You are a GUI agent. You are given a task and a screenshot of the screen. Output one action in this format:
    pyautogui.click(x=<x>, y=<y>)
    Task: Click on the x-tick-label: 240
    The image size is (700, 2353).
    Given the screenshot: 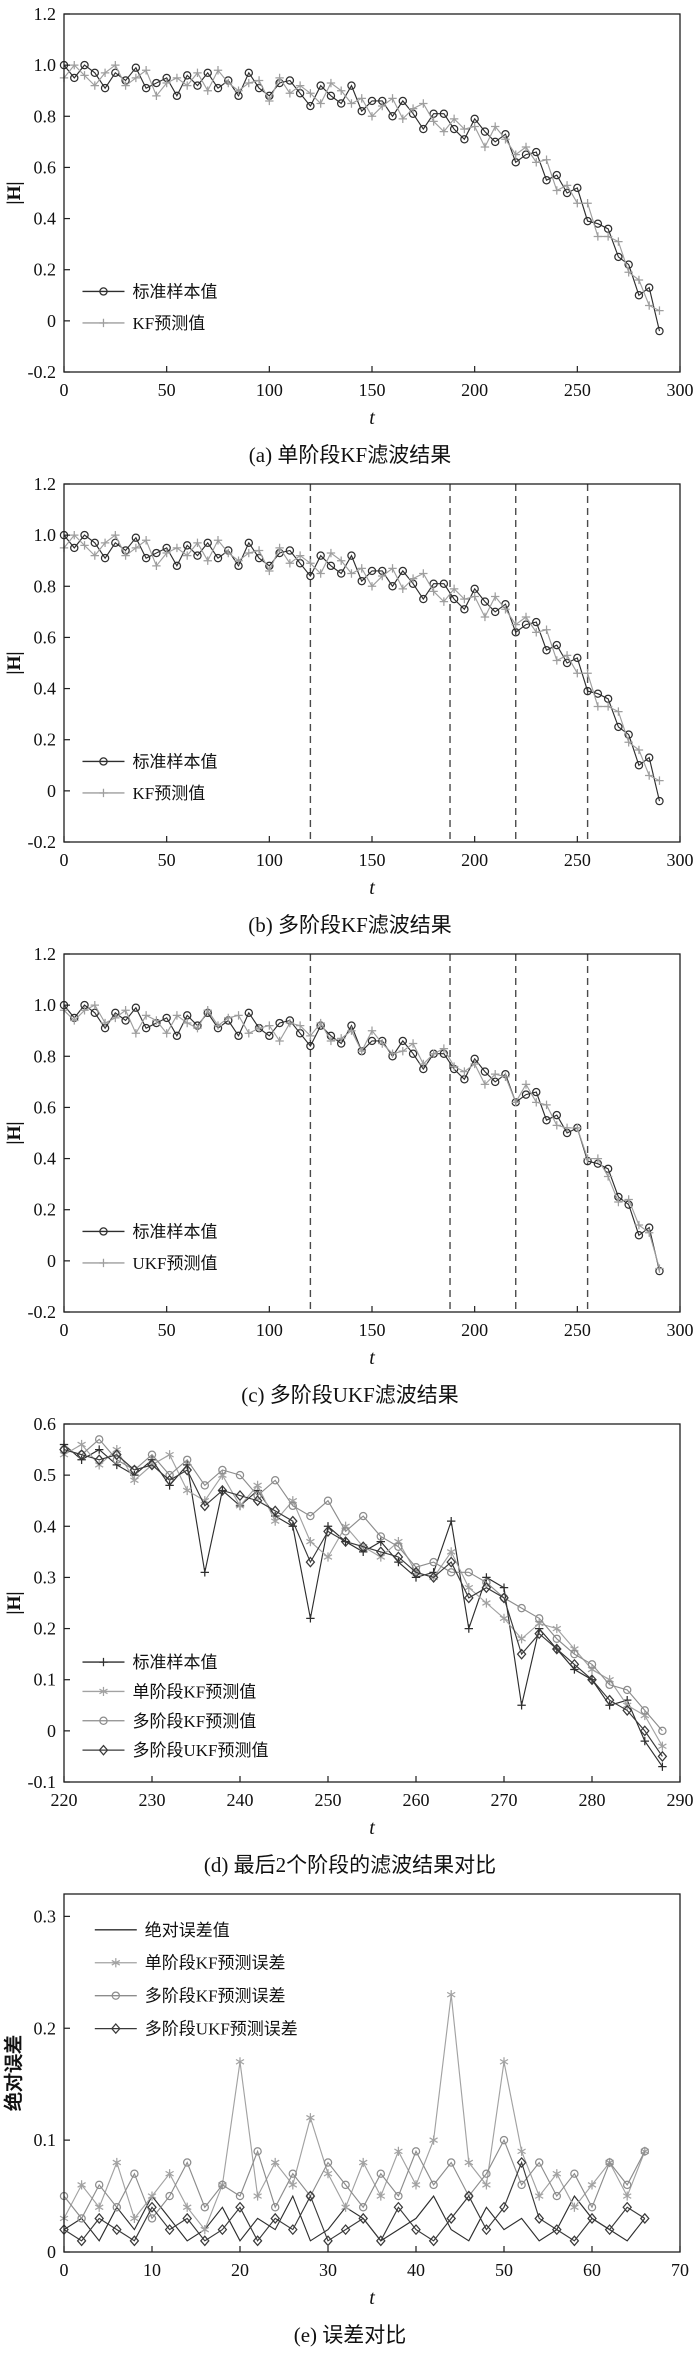 What is the action you would take?
    pyautogui.click(x=240, y=1800)
    